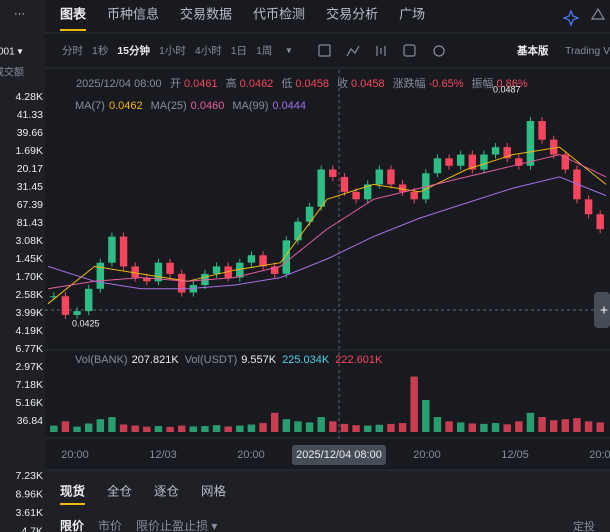  I want to click on order-tab: 网格, so click(214, 490).